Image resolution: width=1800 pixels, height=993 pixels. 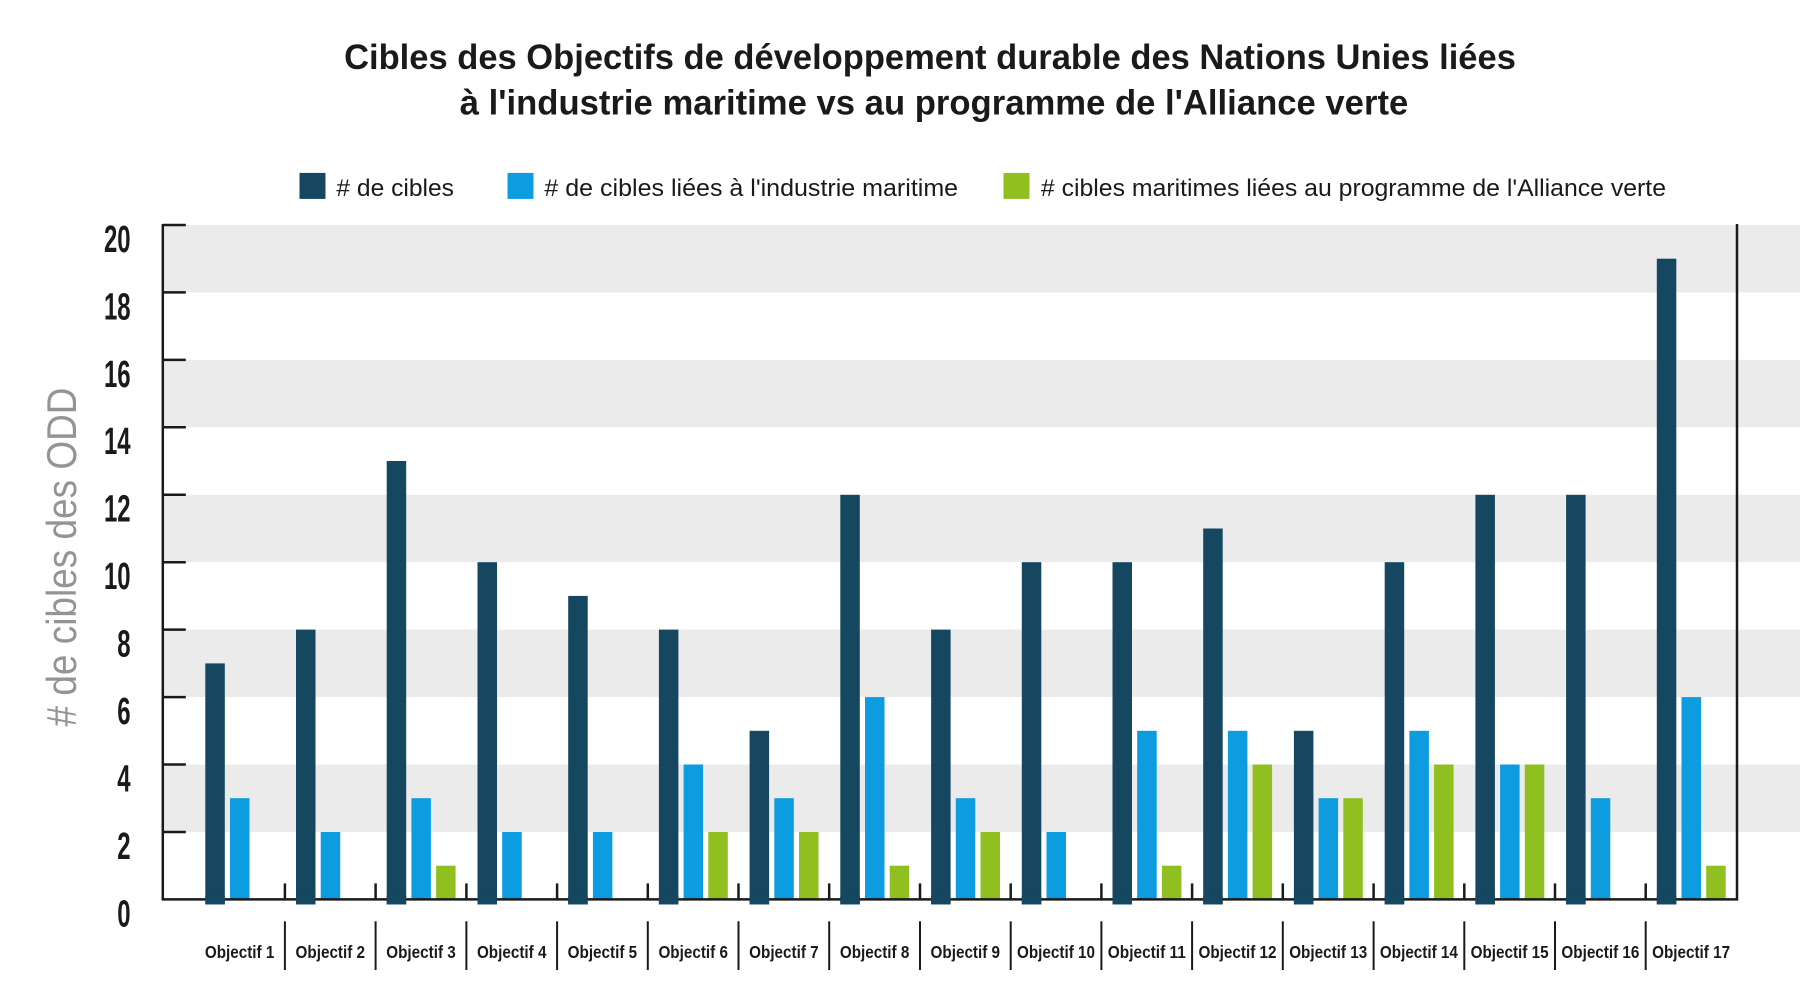 I want to click on svg-text: Objectif 4, so click(x=512, y=952).